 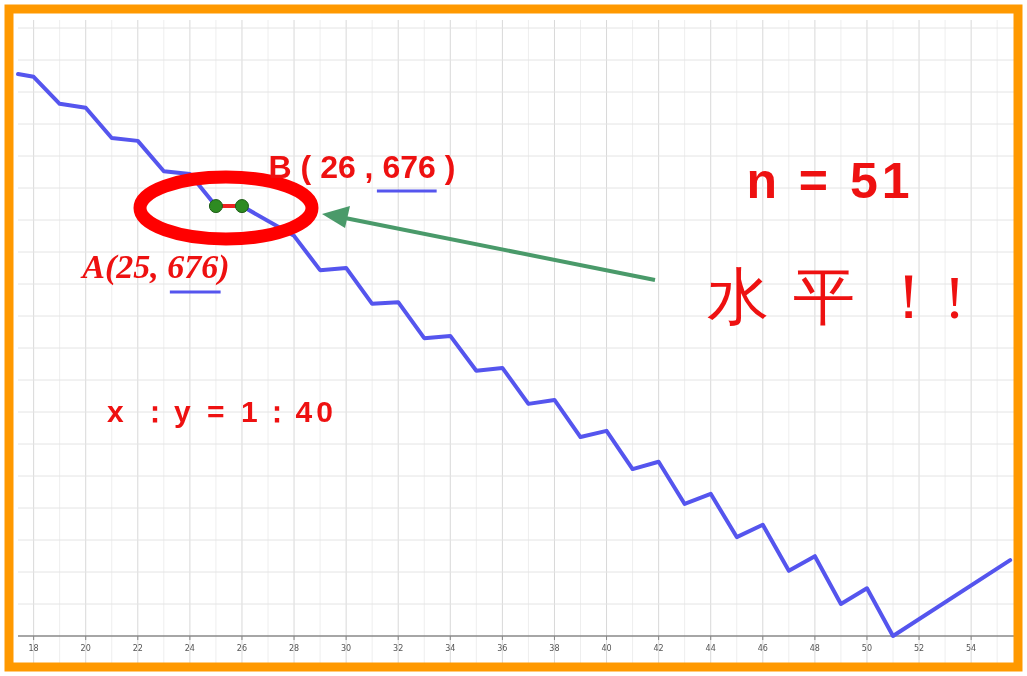 What do you see at coordinates (554, 648) in the screenshot?
I see `x-tick-label: 38` at bounding box center [554, 648].